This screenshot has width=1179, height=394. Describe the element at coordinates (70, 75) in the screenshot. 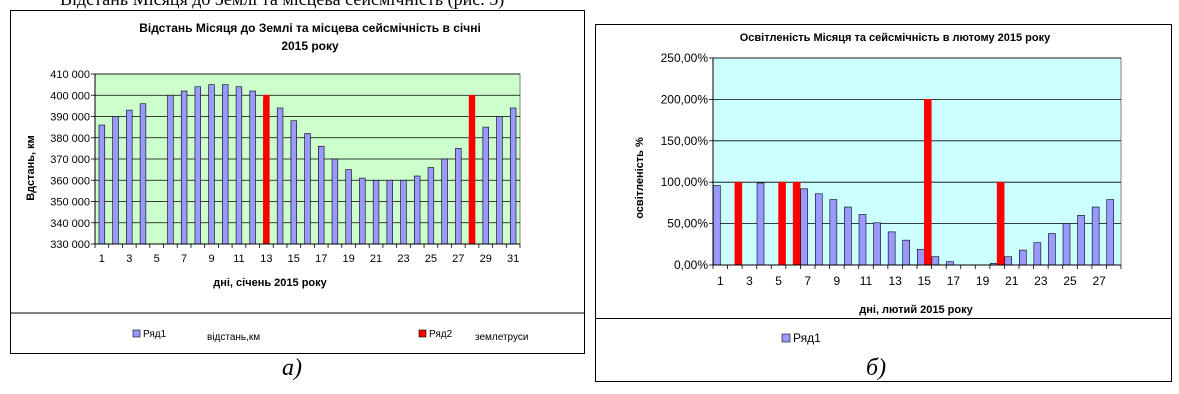

I see `y-tick-label: 410 000` at that location.